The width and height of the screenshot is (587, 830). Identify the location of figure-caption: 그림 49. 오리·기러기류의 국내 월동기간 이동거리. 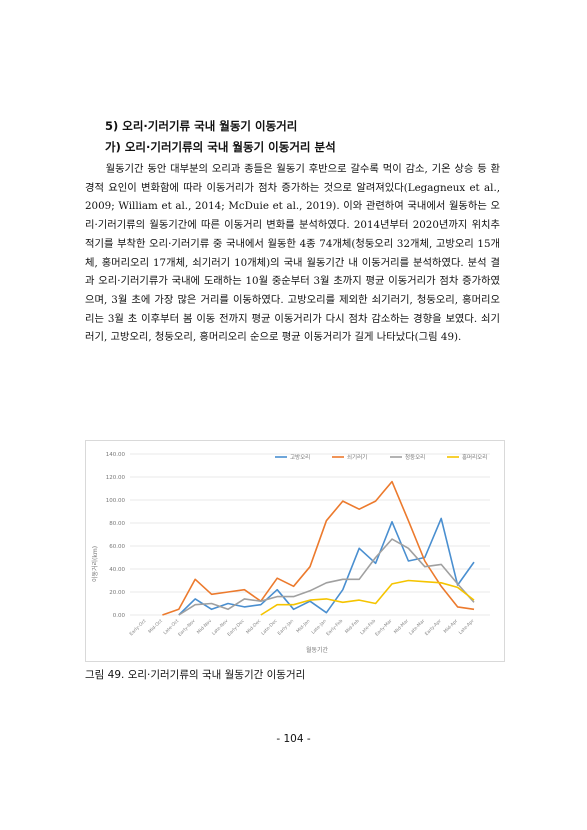
(195, 675).